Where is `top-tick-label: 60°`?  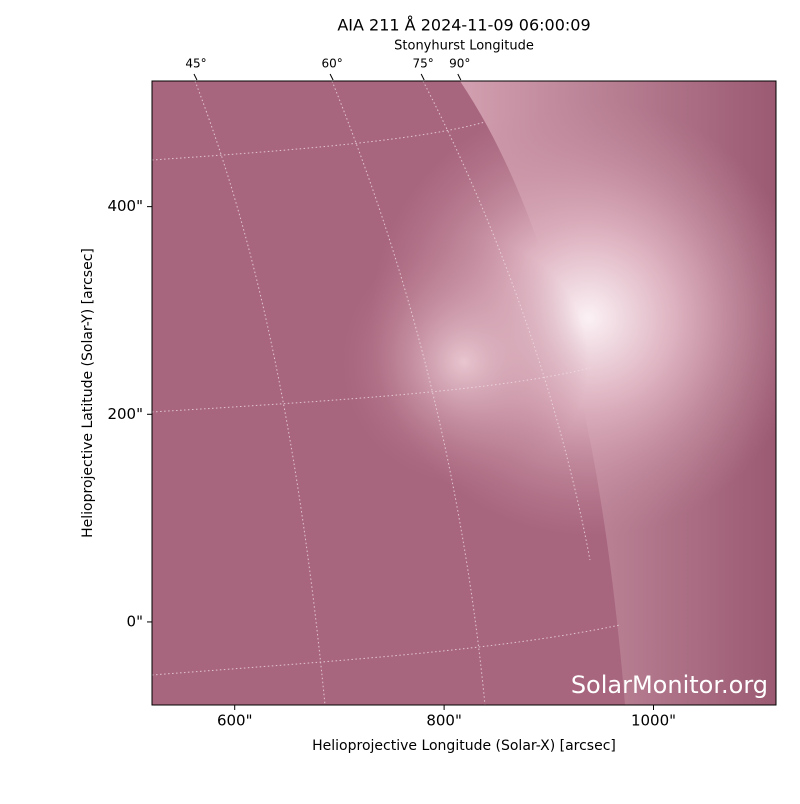 top-tick-label: 60° is located at coordinates (331, 64).